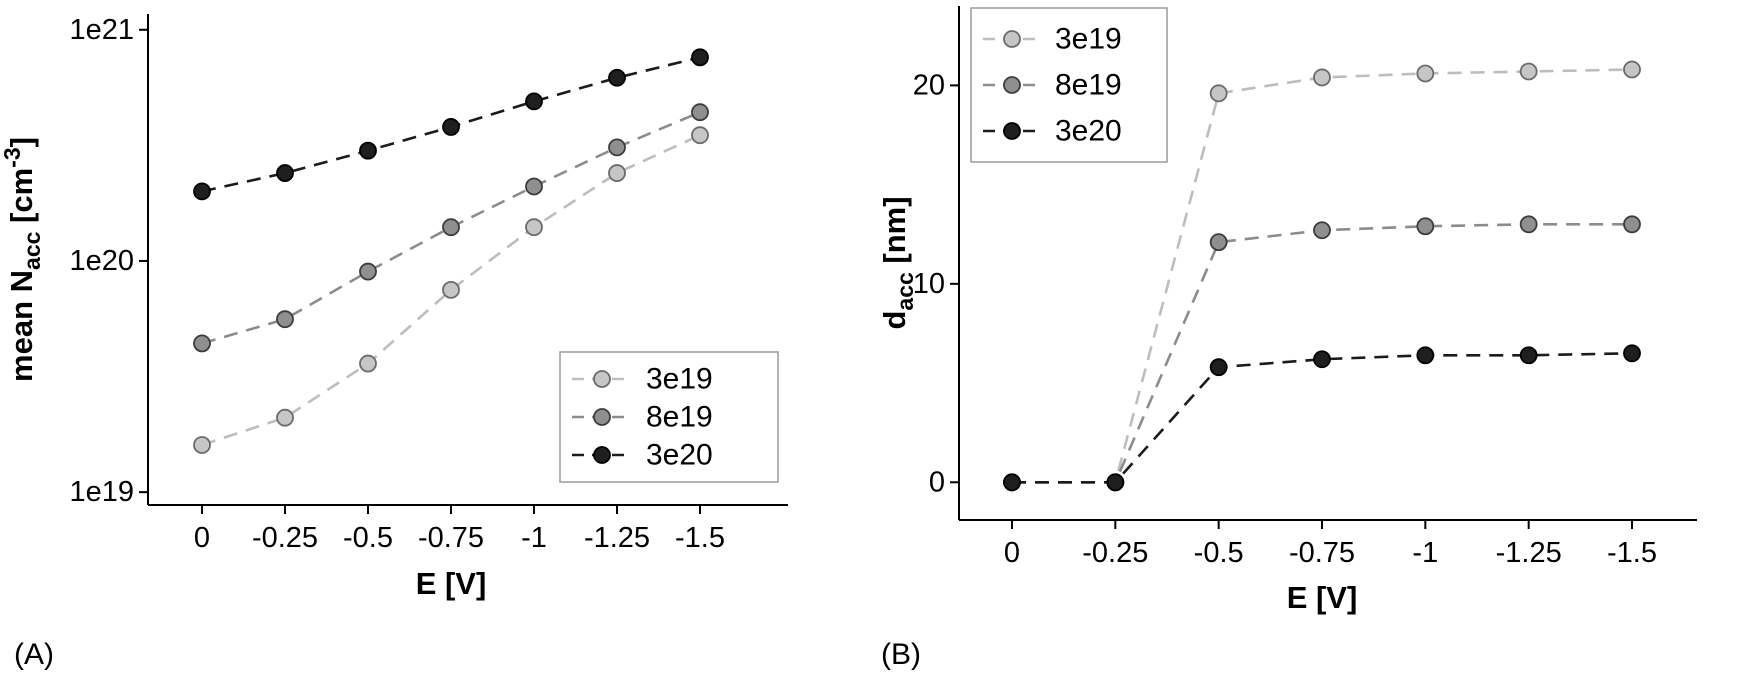 The width and height of the screenshot is (1750, 687). Describe the element at coordinates (101, 261) in the screenshot. I see `y-tick-label: 1e20` at that location.